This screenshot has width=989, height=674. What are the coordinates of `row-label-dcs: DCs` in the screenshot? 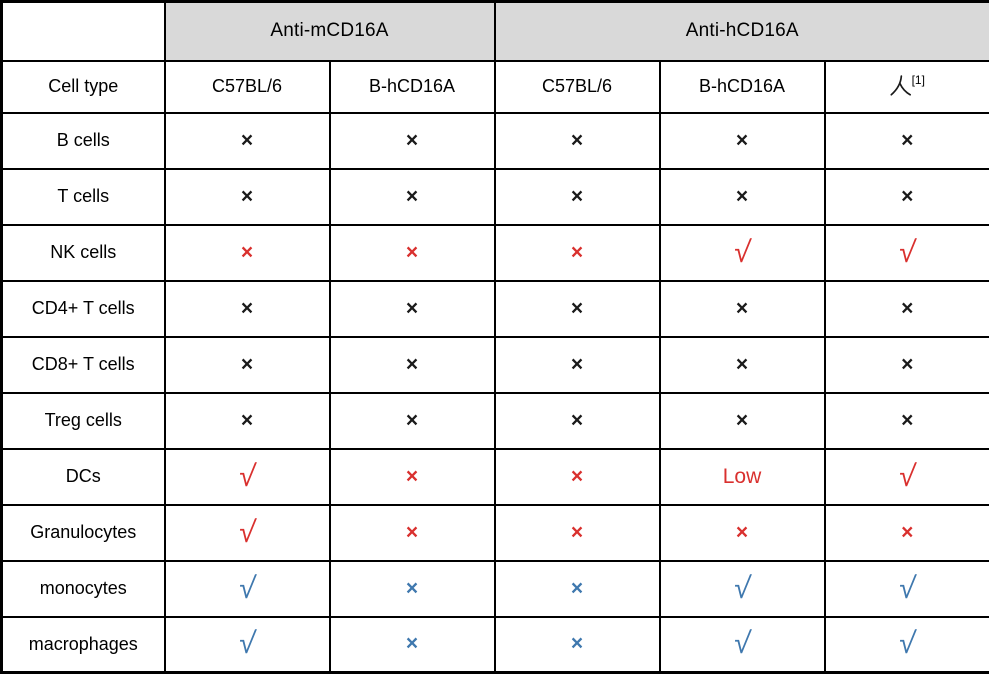 It's located at (83, 476).